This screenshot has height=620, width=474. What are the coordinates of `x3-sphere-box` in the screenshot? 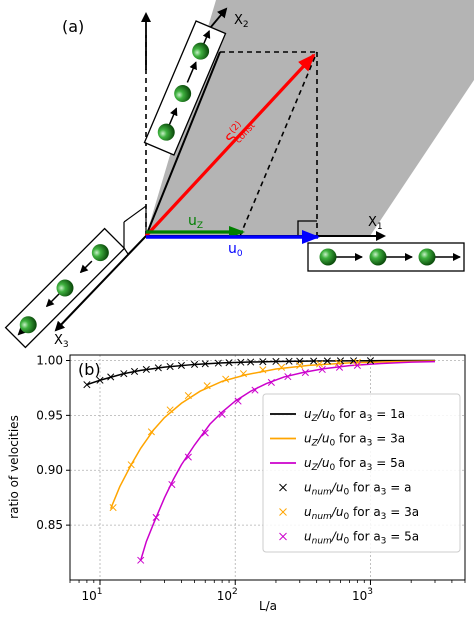 It's located at (65, 288).